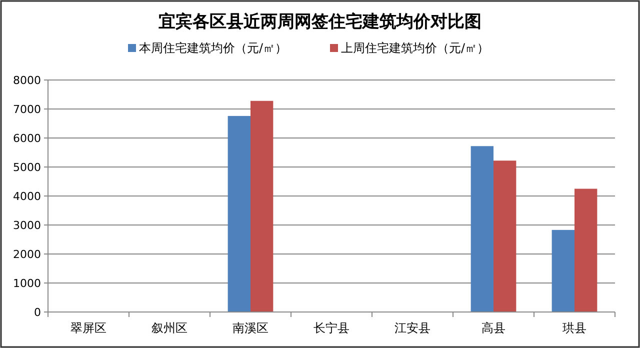  Describe the element at coordinates (332, 328) in the screenshot. I see `x-tick-label: 长宁县` at that location.